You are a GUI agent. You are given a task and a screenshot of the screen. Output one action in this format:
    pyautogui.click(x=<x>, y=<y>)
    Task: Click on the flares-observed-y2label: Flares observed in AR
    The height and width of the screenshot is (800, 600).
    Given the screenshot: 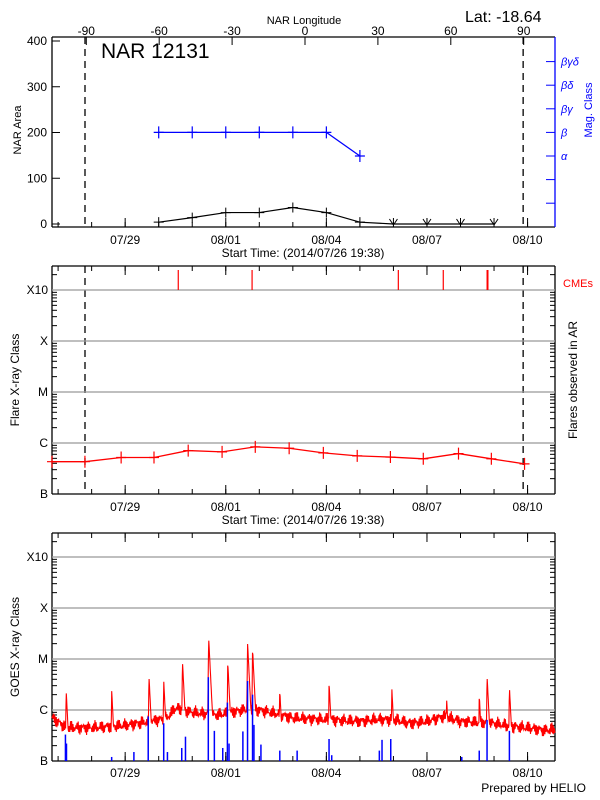 What is the action you would take?
    pyautogui.click(x=573, y=380)
    